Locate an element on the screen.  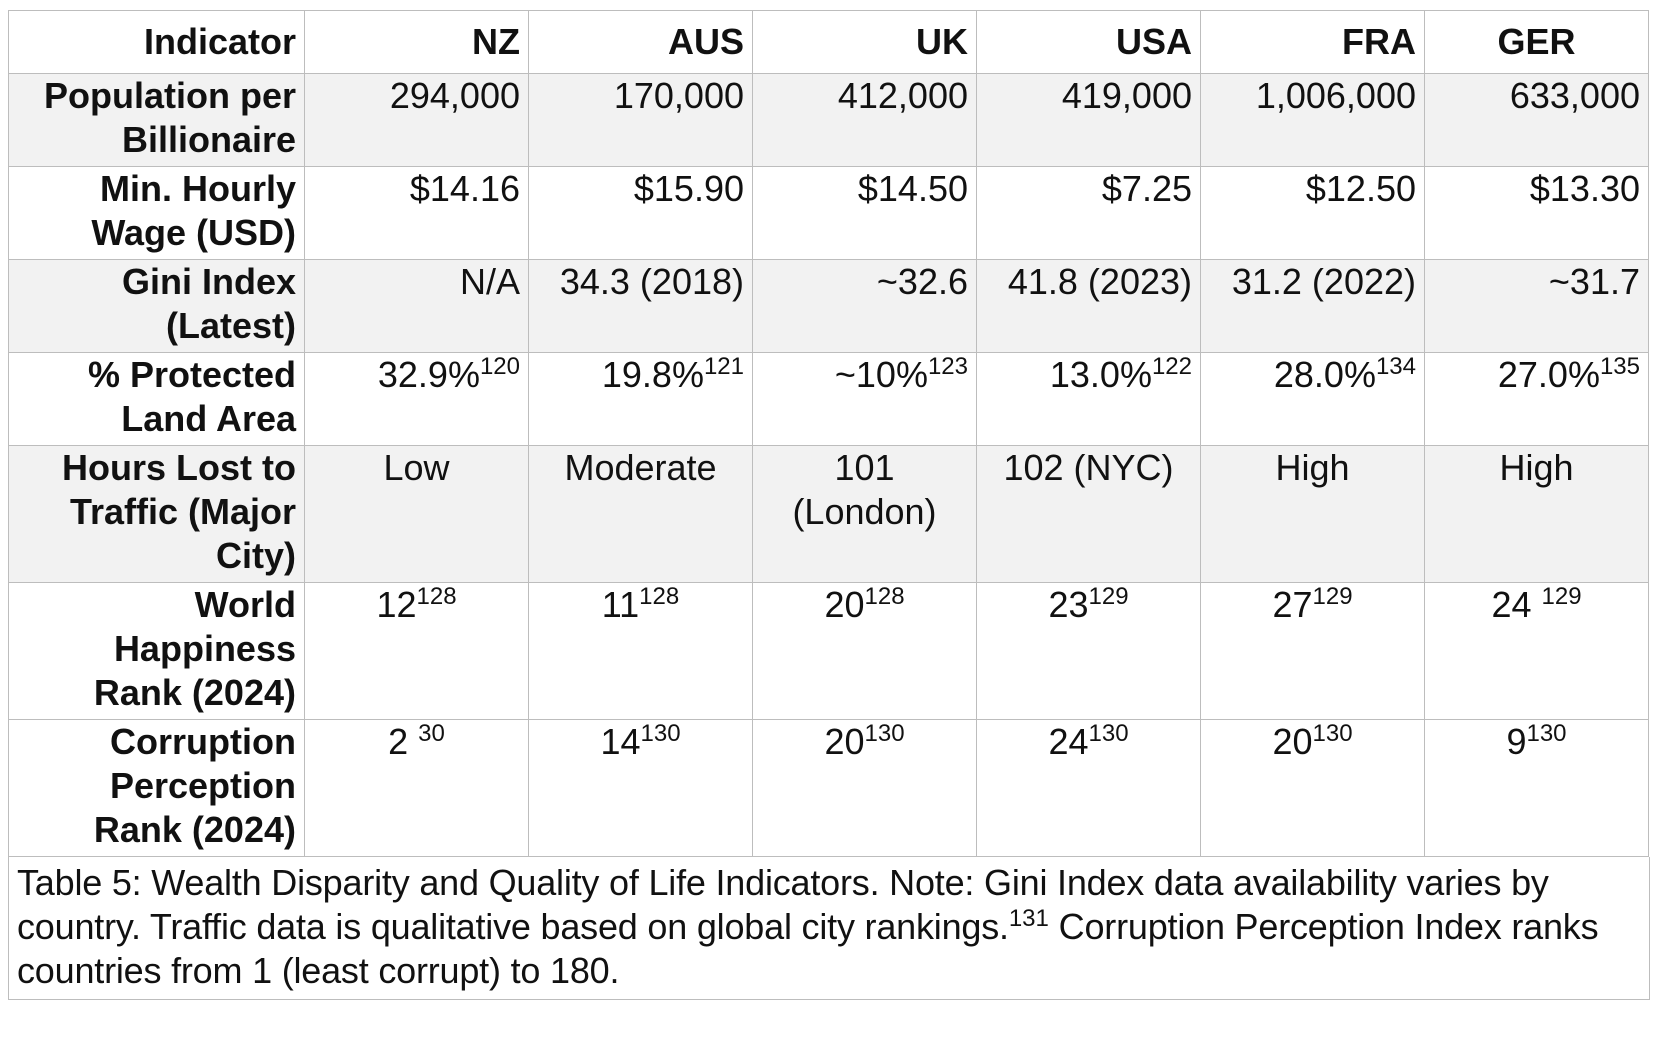
cell-value: $13.30 is located at coordinates (1584, 188).